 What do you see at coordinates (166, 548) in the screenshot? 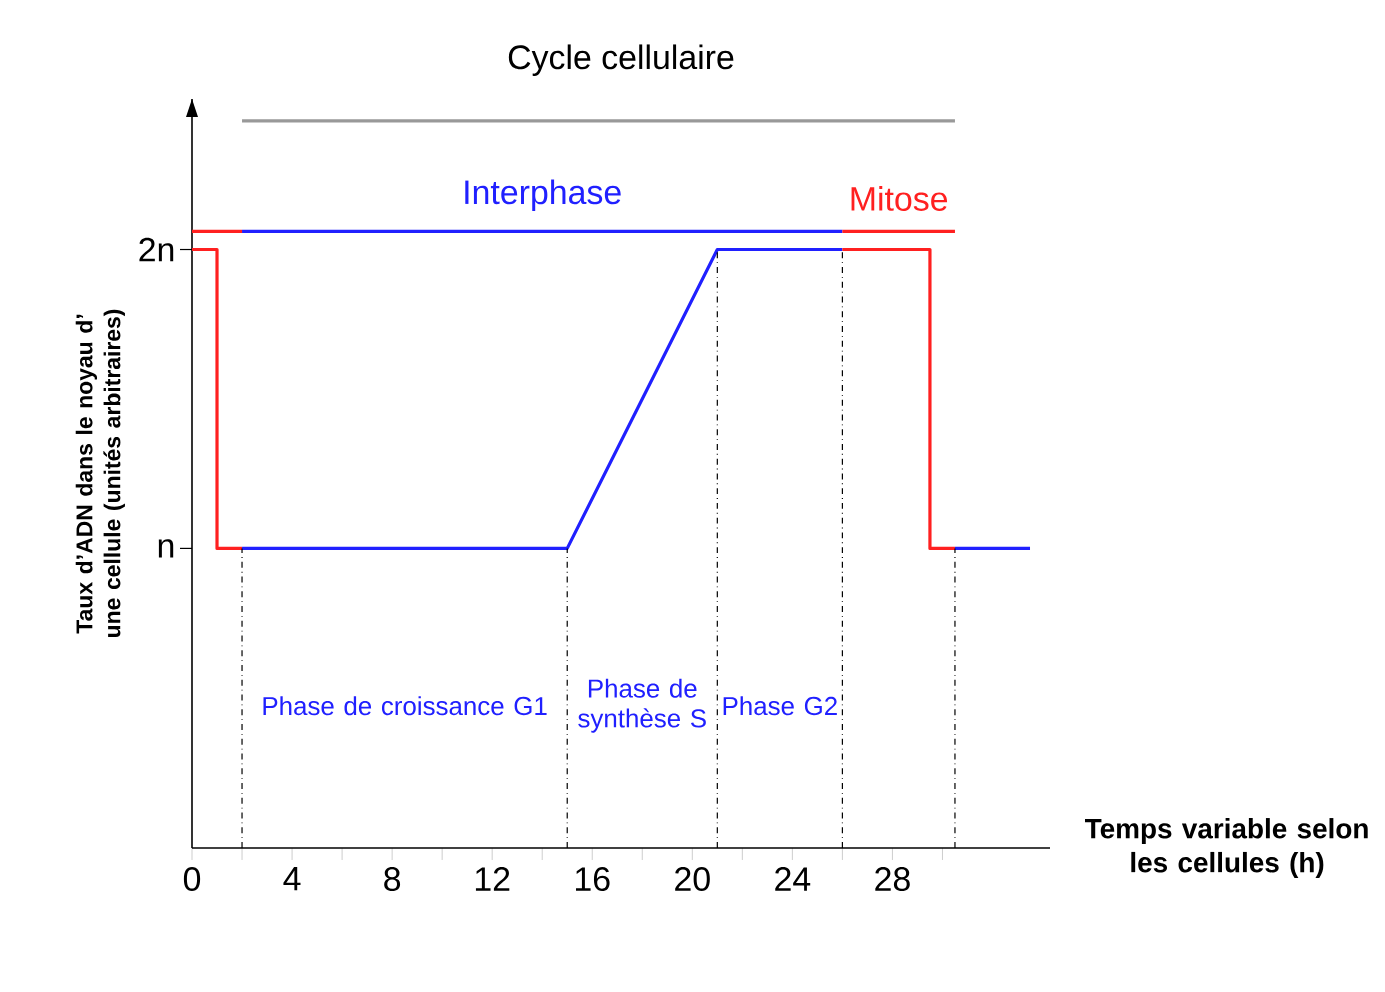
I see `text: n` at bounding box center [166, 548].